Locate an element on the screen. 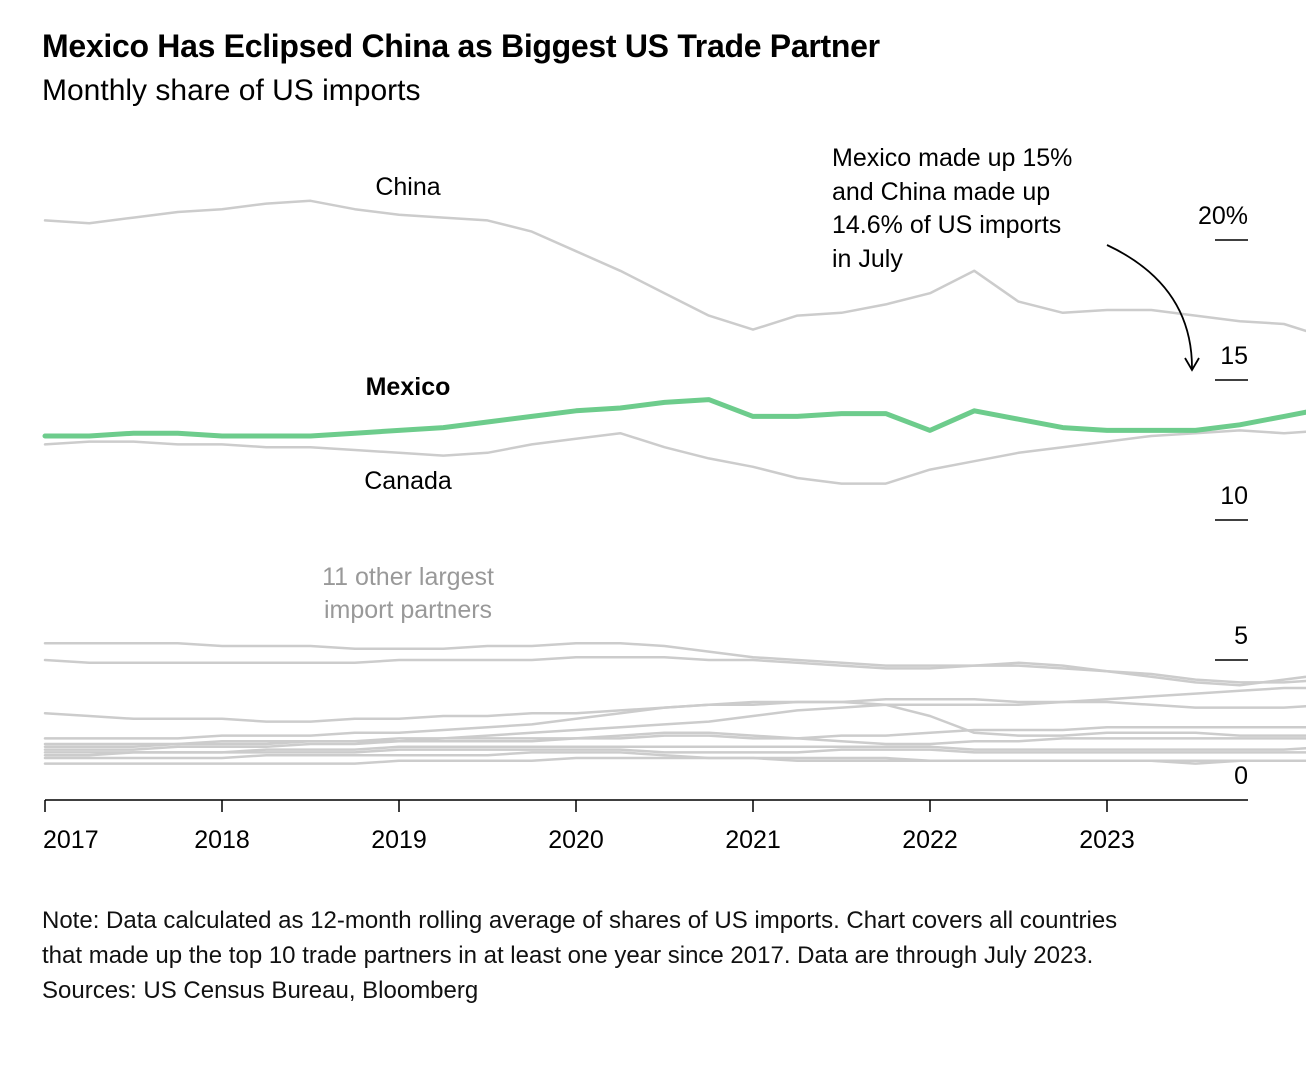 This screenshot has width=1306, height=1068. x-tick-label-2018: 2018 is located at coordinates (222, 840).